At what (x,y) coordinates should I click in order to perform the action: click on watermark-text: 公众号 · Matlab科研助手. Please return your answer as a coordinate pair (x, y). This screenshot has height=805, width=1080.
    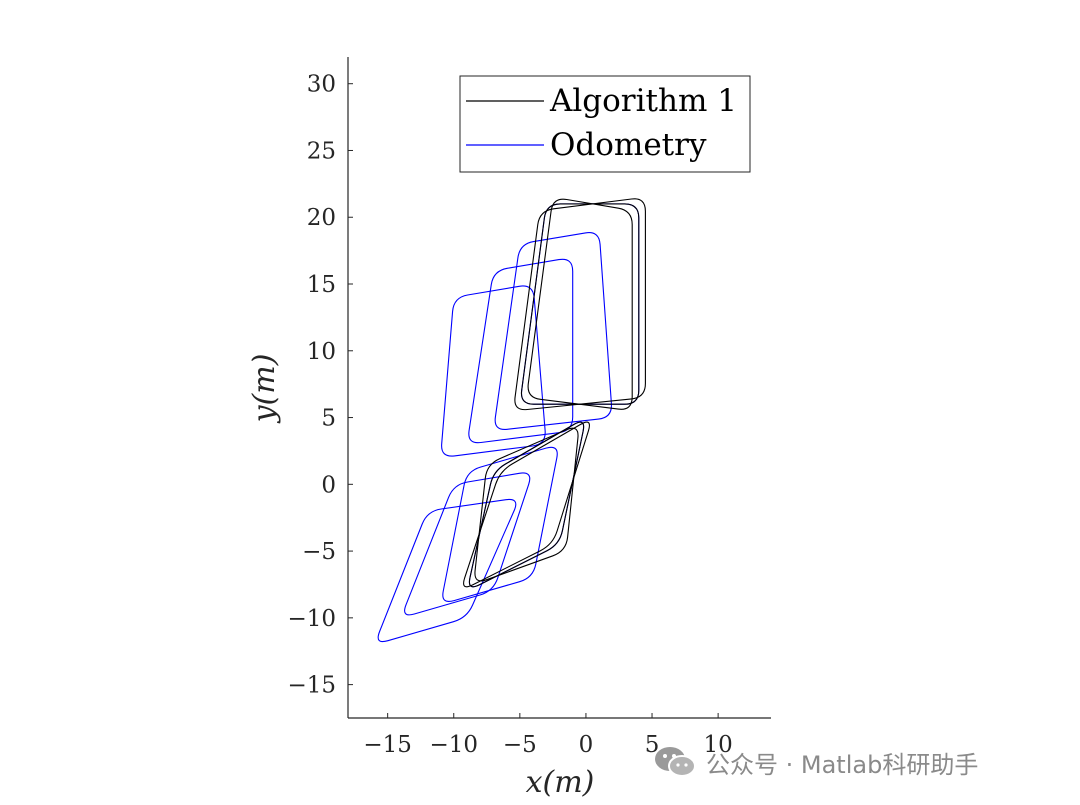
    Looking at the image, I should click on (842, 764).